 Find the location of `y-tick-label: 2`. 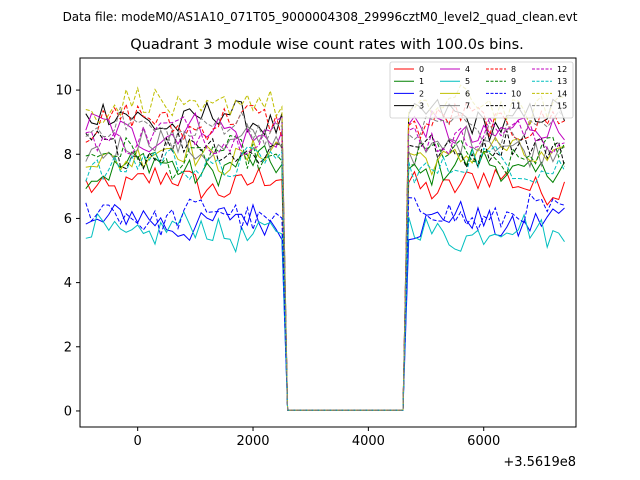

y-tick-label: 2 is located at coordinates (68, 347).